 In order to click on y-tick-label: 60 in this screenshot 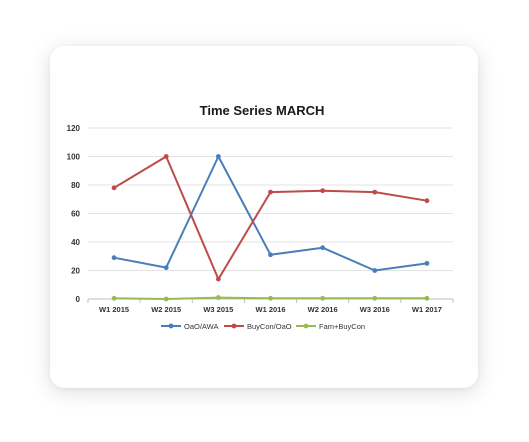, I will do `click(75, 214)`.